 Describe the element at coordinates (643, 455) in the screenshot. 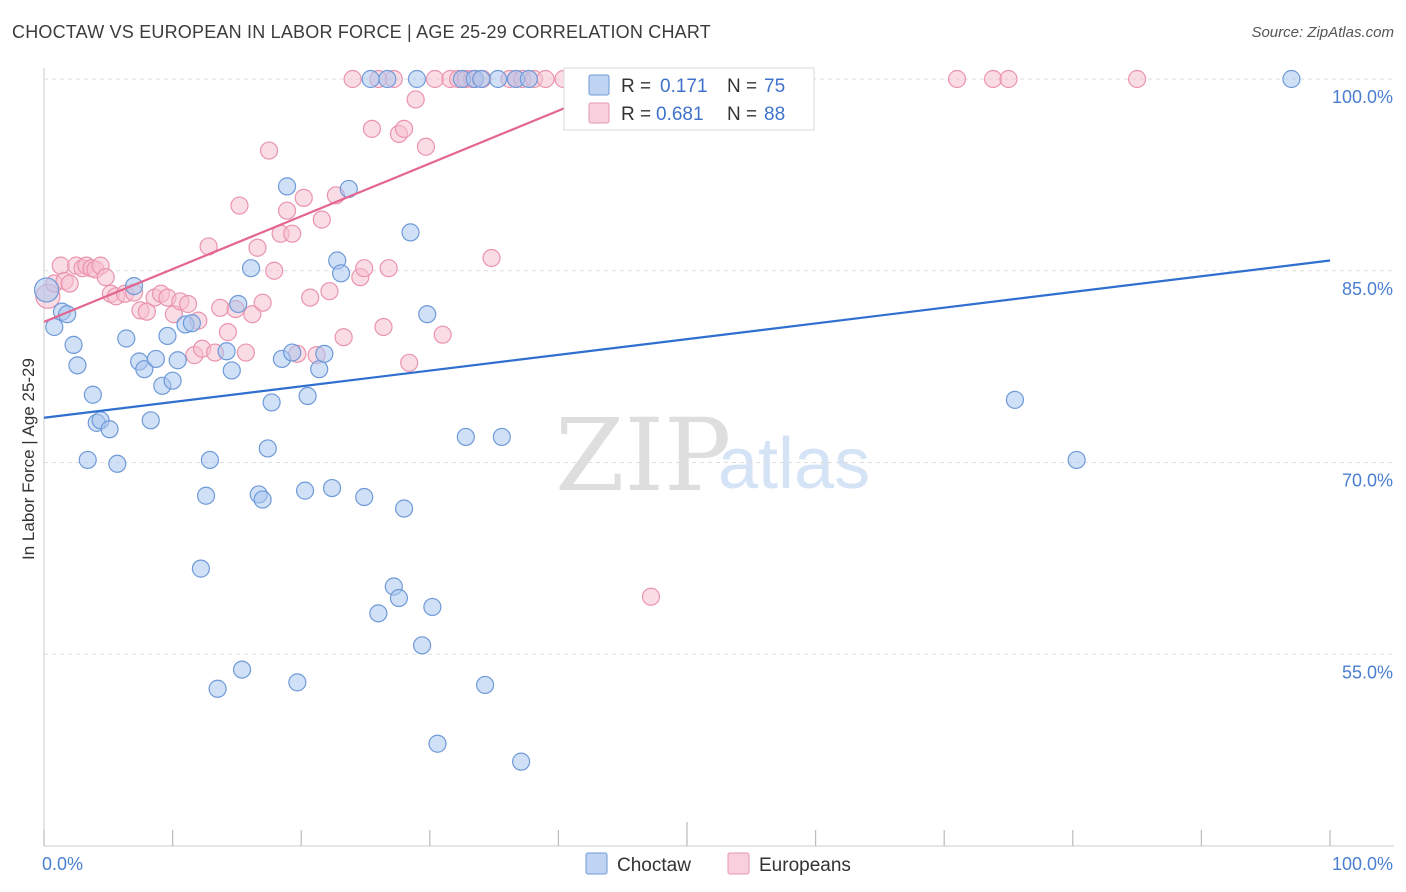

I see `watermark-zip: ZIP` at that location.